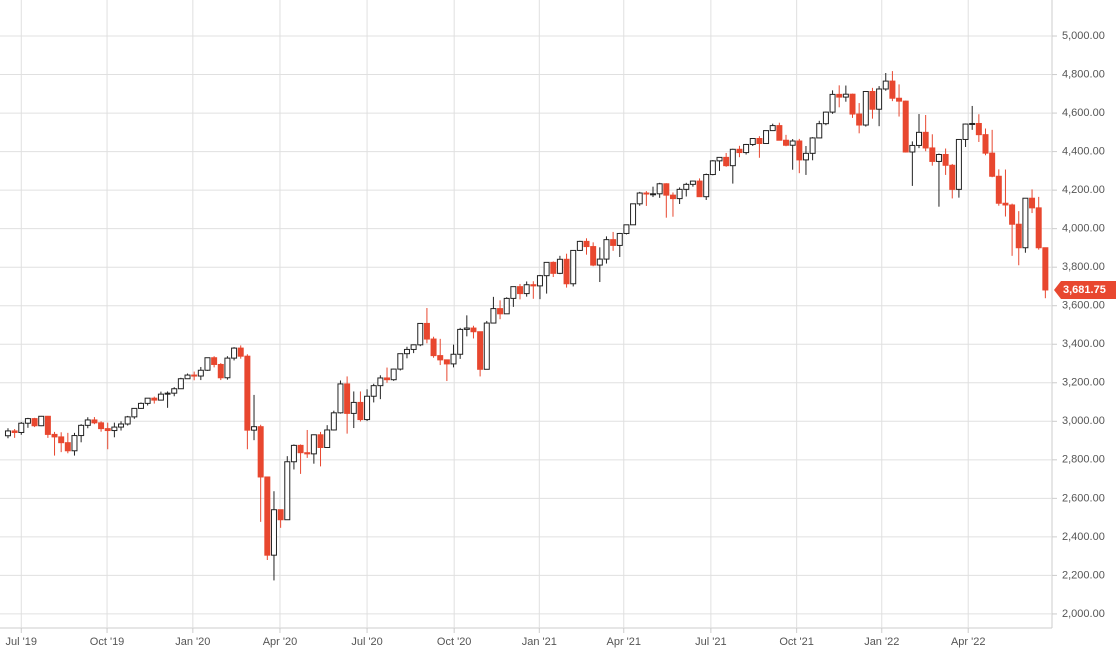 The image size is (1116, 654). I want to click on last-price-label: 3,681.75, so click(1084, 290).